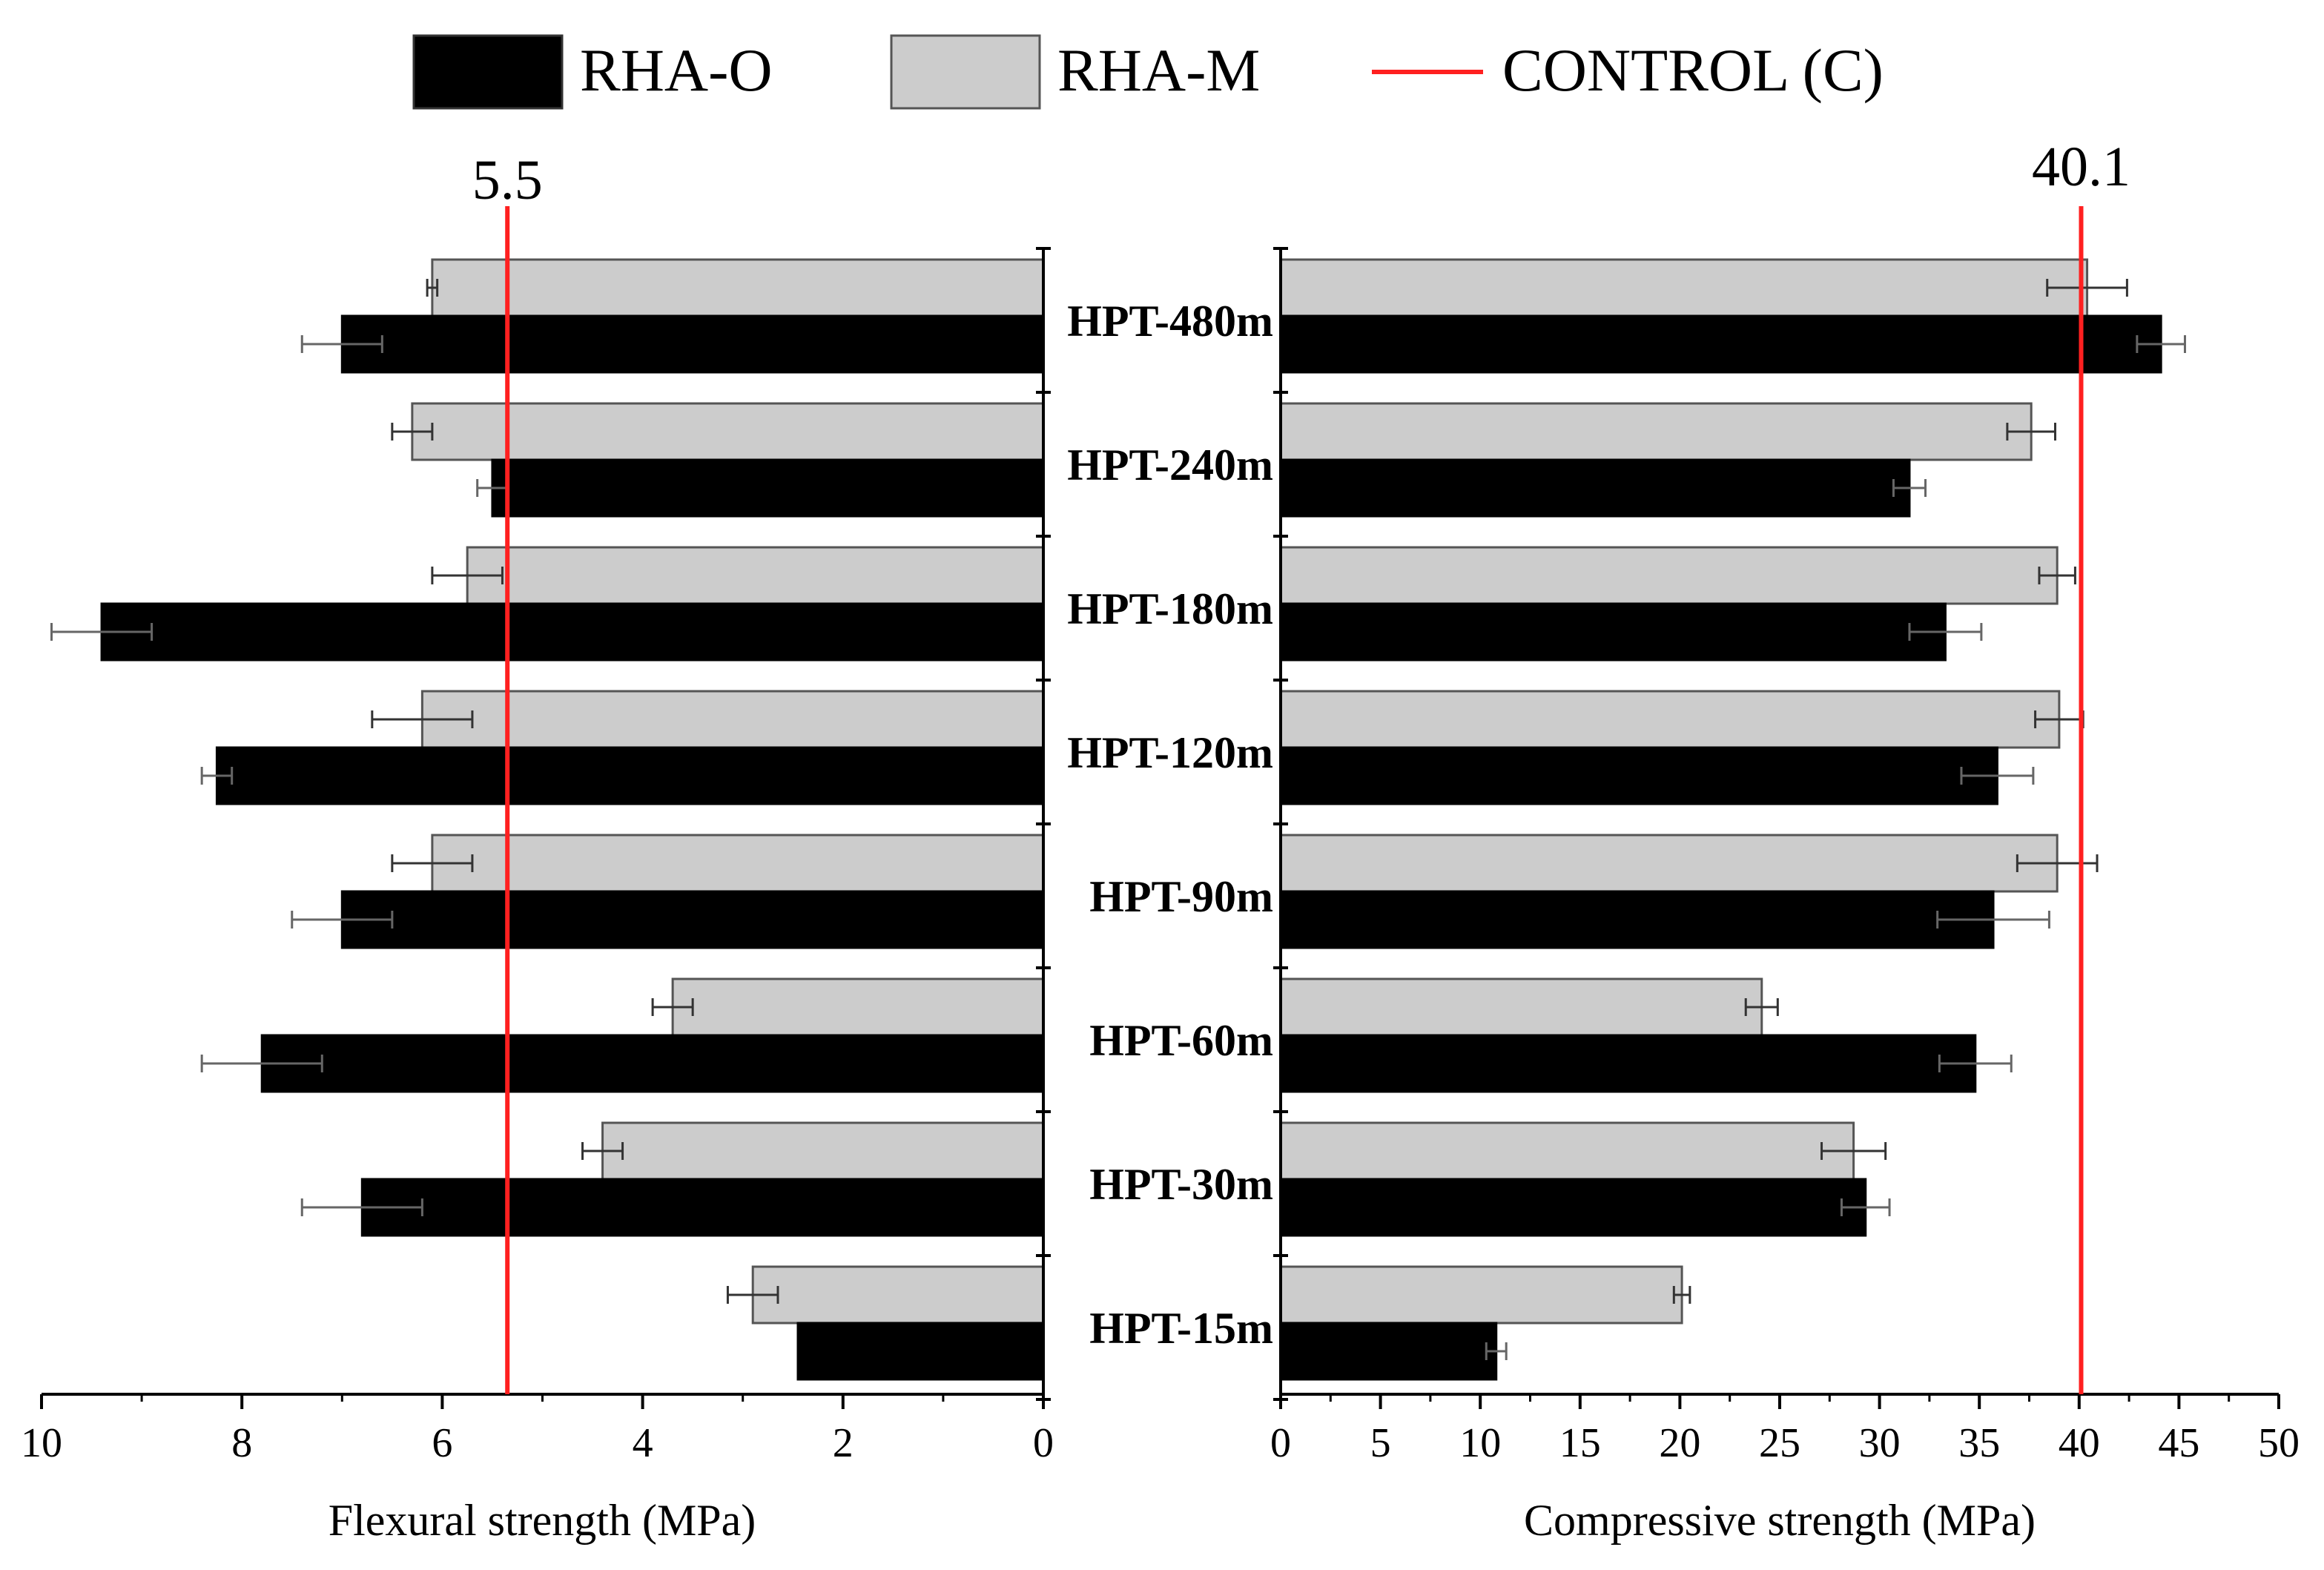 The image size is (2324, 1570). What do you see at coordinates (1158, 70) in the screenshot?
I see `legend-label-rha-m: RHA-M` at bounding box center [1158, 70].